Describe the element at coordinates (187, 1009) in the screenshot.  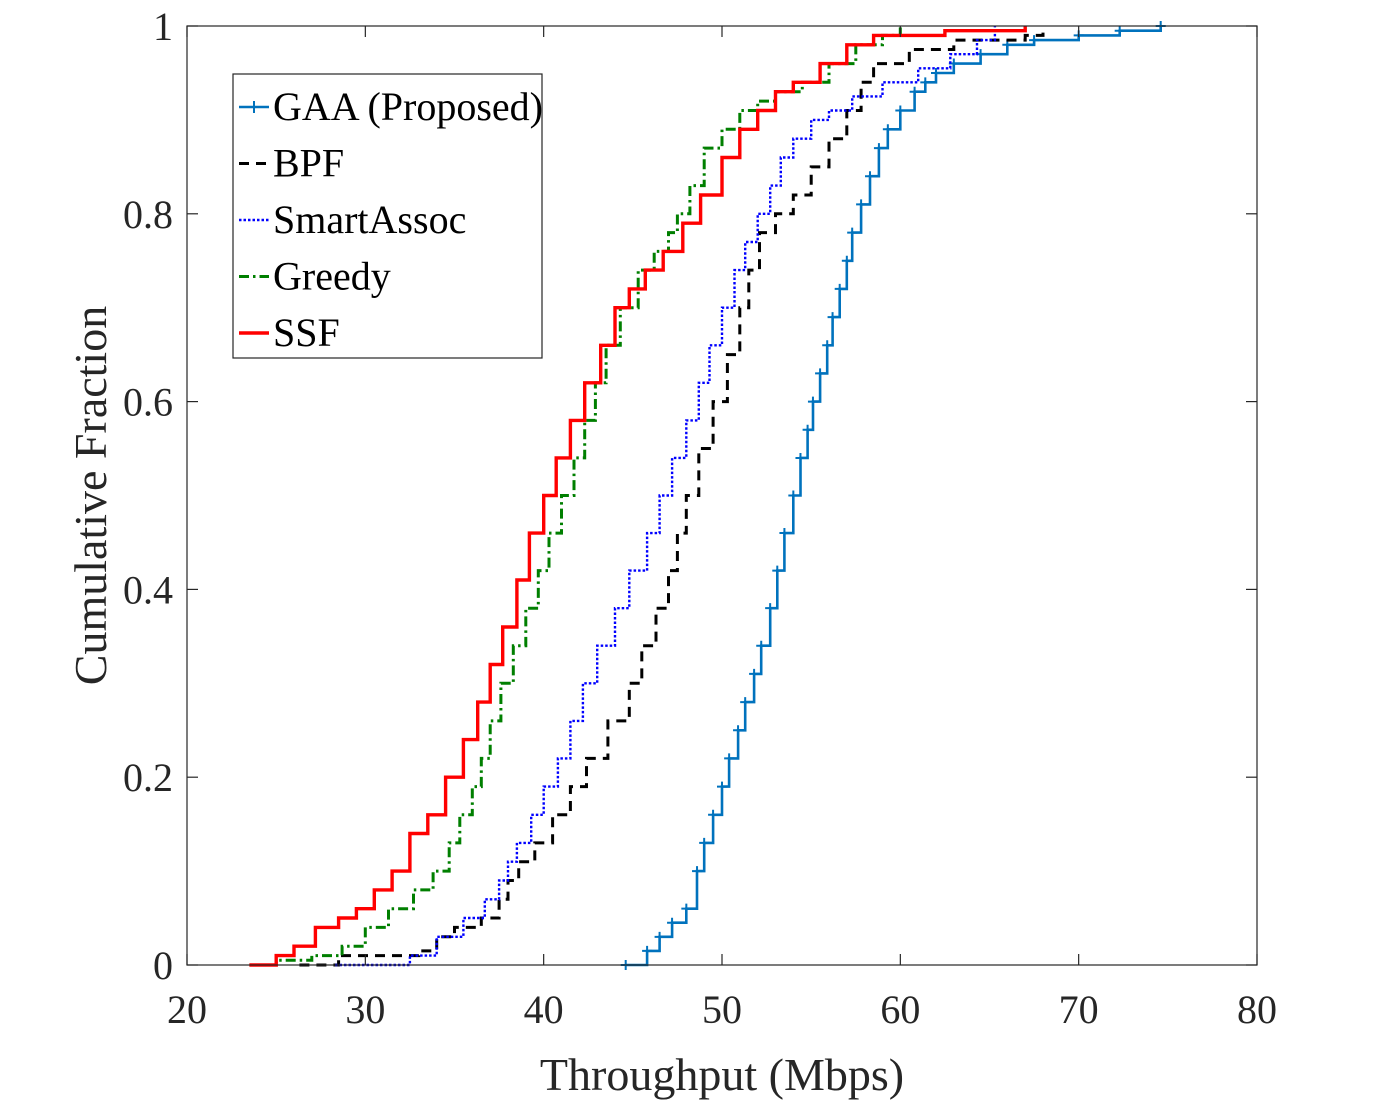
I see `x-tick-label-0: 20` at that location.